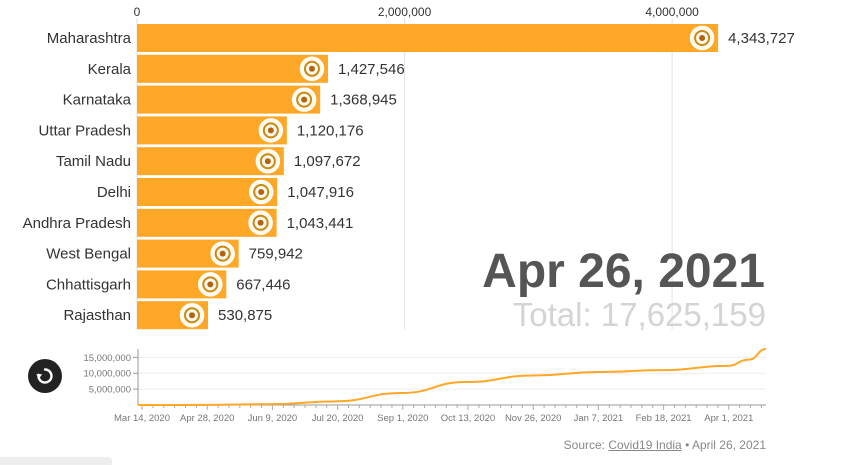  What do you see at coordinates (263, 284) in the screenshot?
I see `value-label: 667,446` at bounding box center [263, 284].